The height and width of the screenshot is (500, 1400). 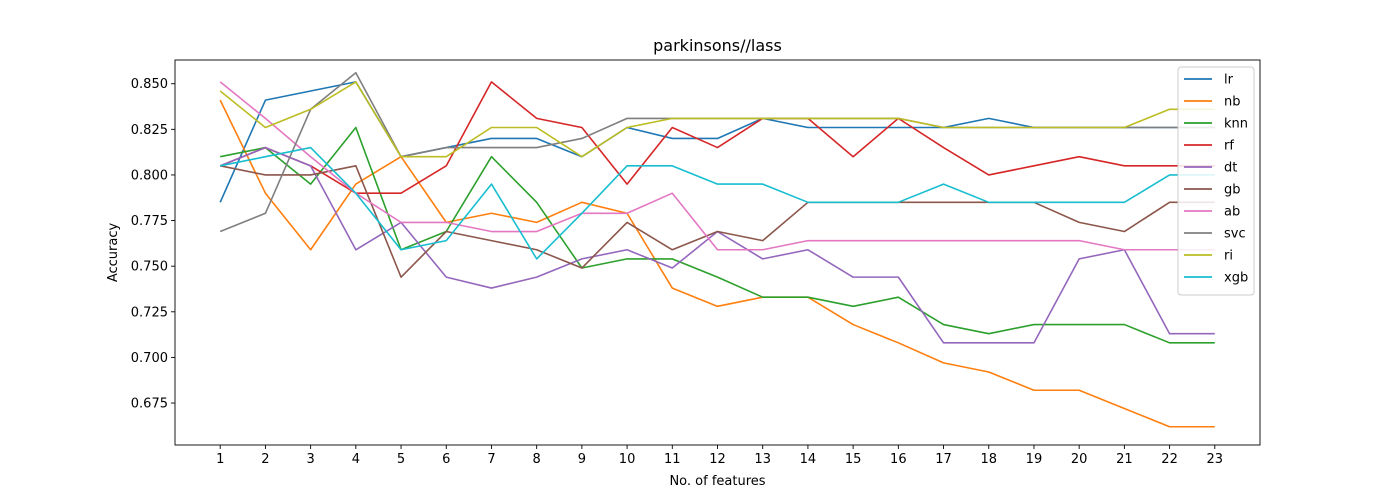 I want to click on y-tick-label: 0.725, so click(x=149, y=312).